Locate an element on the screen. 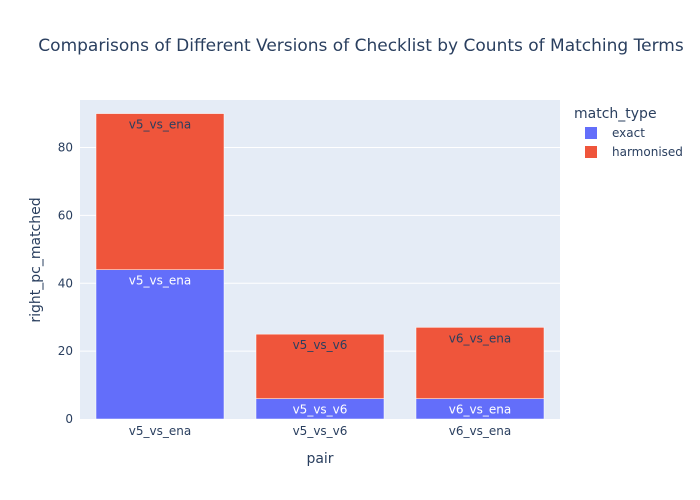  x-tick-label: v5_vs_v6 is located at coordinates (320, 431).